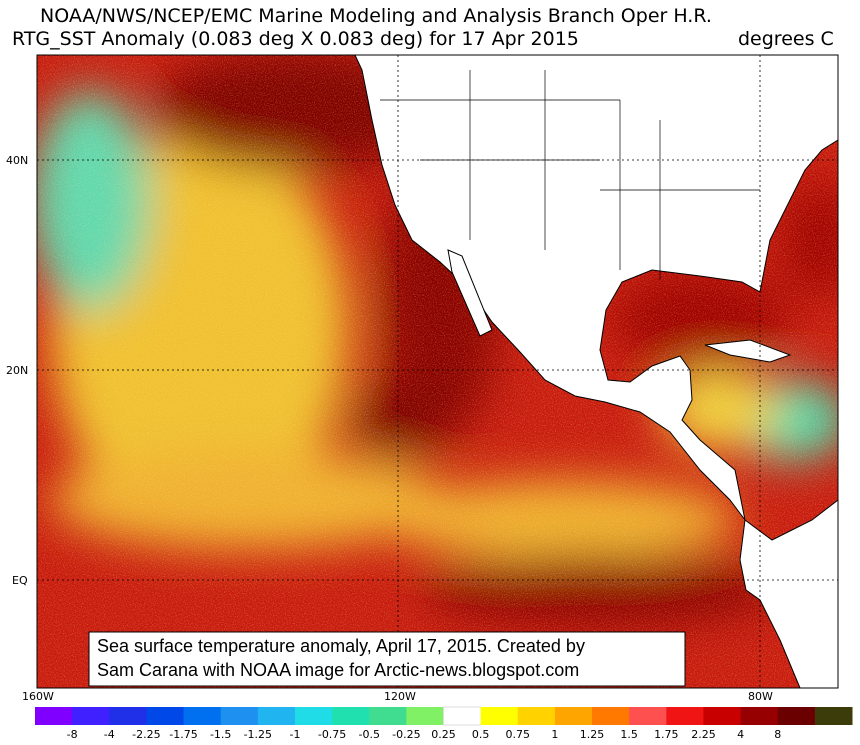 The image size is (860, 745). Describe the element at coordinates (760, 696) in the screenshot. I see `lon-label: 80W` at that location.